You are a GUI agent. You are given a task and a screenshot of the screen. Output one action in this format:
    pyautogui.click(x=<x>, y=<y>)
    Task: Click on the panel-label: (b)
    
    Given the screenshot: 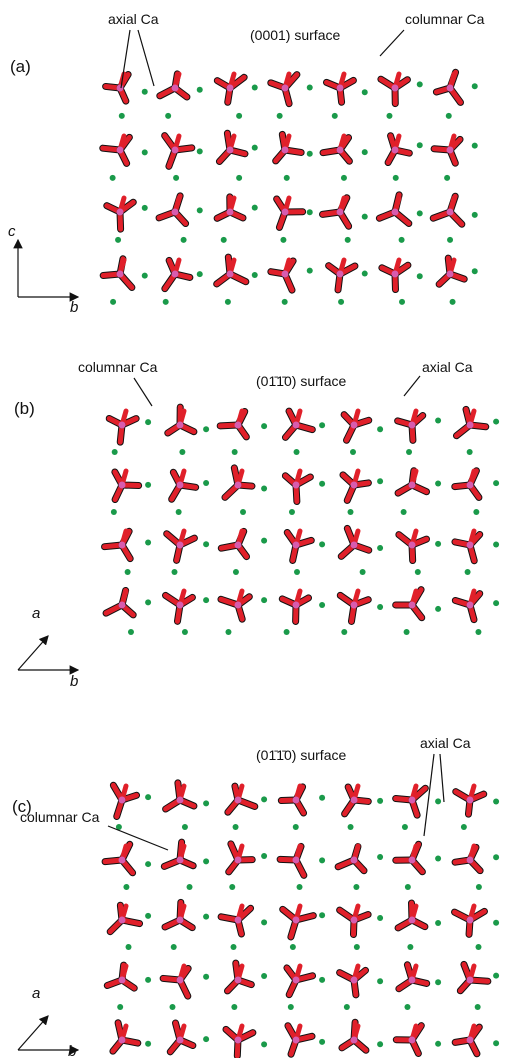 What is the action you would take?
    pyautogui.click(x=24, y=408)
    